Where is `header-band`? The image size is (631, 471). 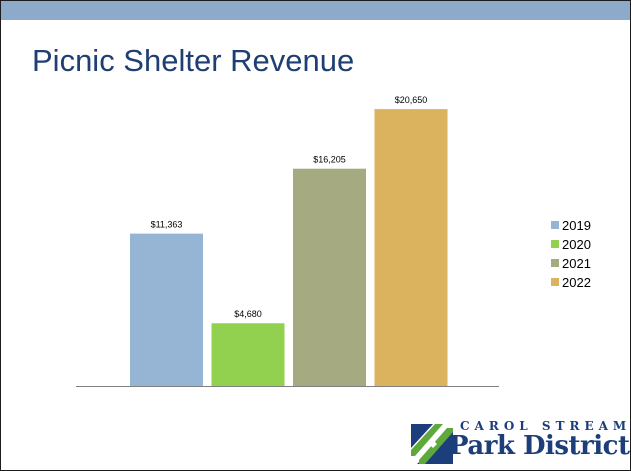 header-band is located at coordinates (315, 10).